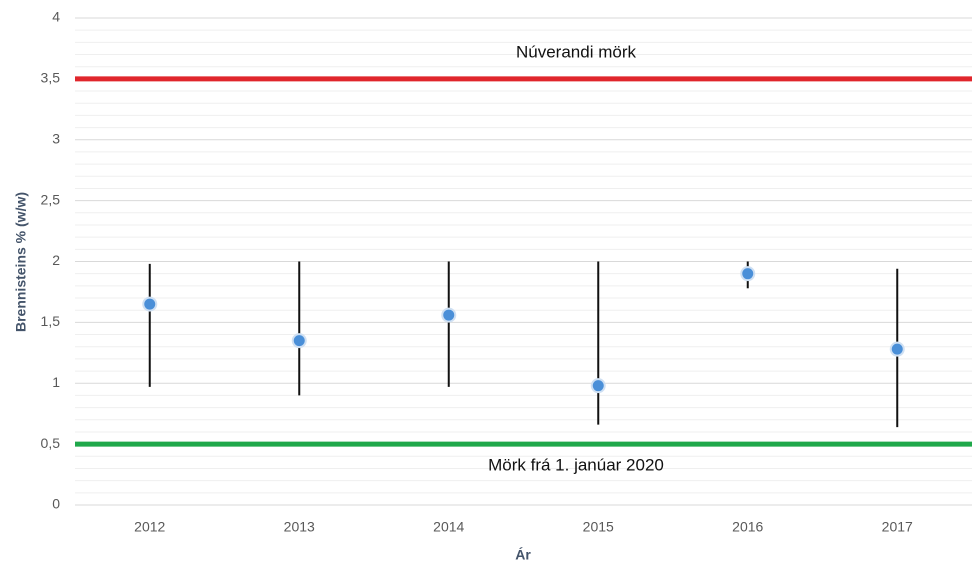 The image size is (980, 570). What do you see at coordinates (21, 262) in the screenshot?
I see `y-axis-title: Brennisteins % (w/w)` at bounding box center [21, 262].